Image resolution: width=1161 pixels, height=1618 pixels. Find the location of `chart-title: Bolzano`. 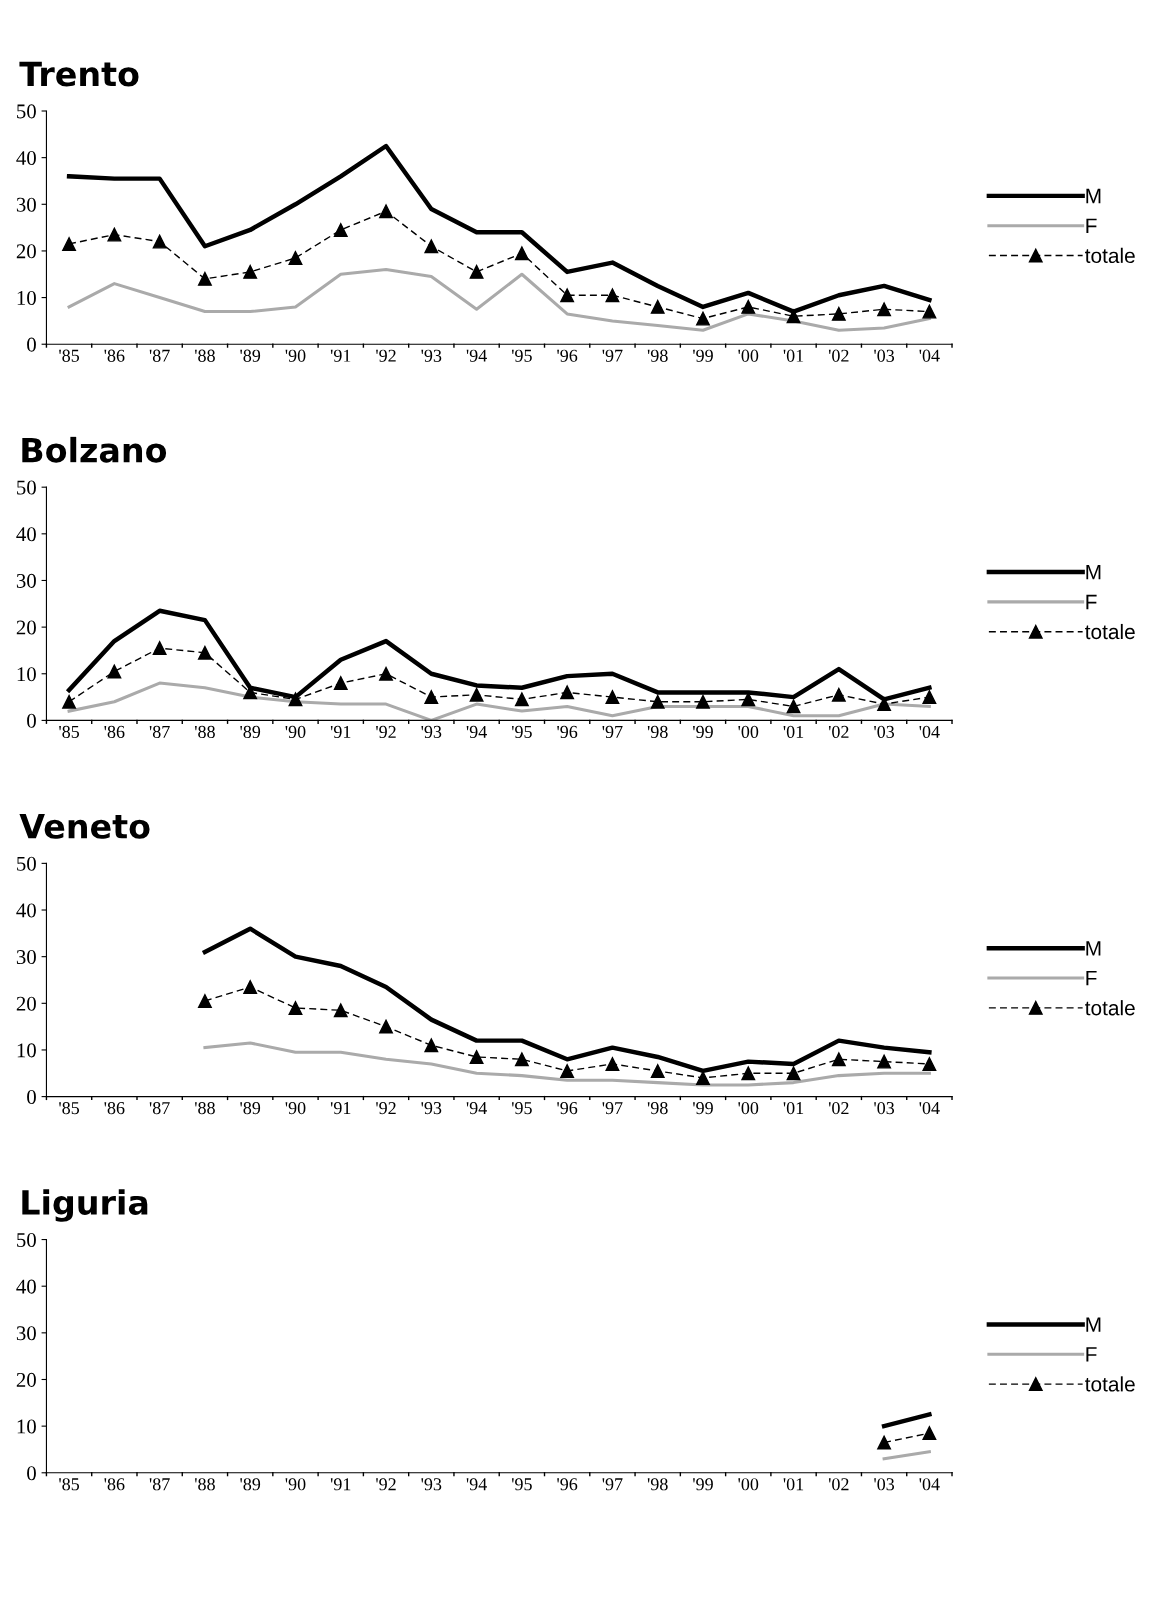

chart-title: Bolzano is located at coordinates (94, 449).